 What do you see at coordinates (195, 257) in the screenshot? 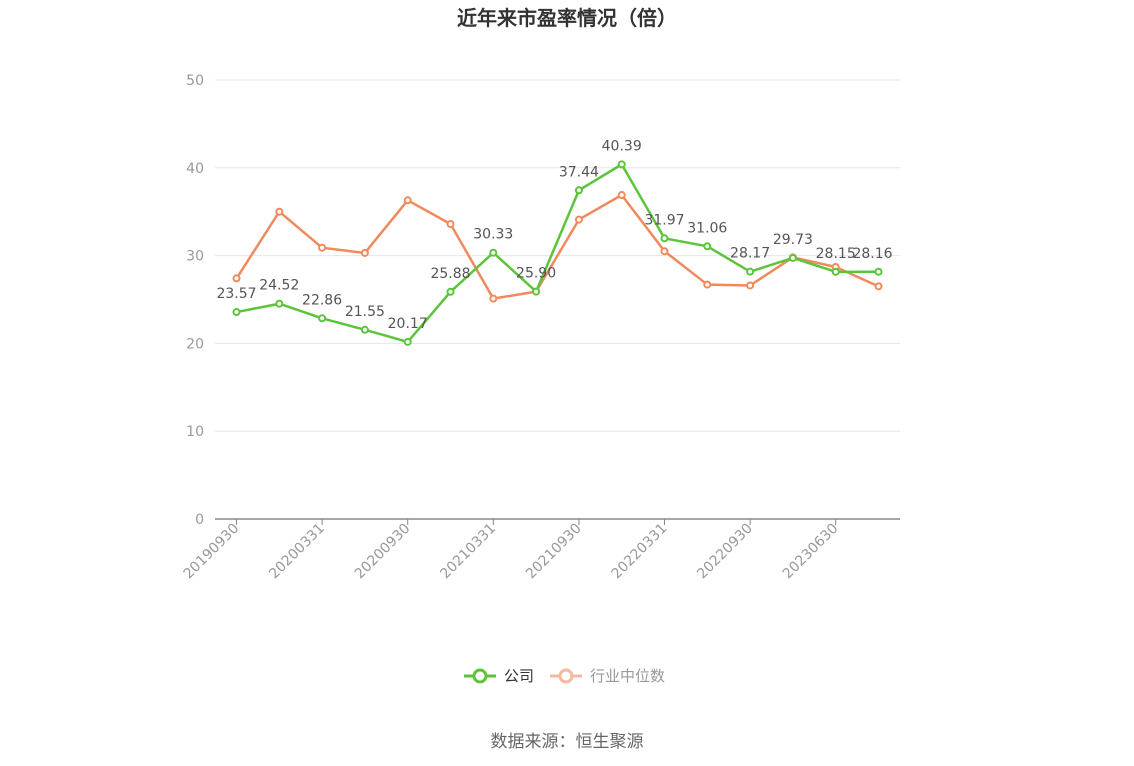
I see `y-tick-label: 30` at bounding box center [195, 257].